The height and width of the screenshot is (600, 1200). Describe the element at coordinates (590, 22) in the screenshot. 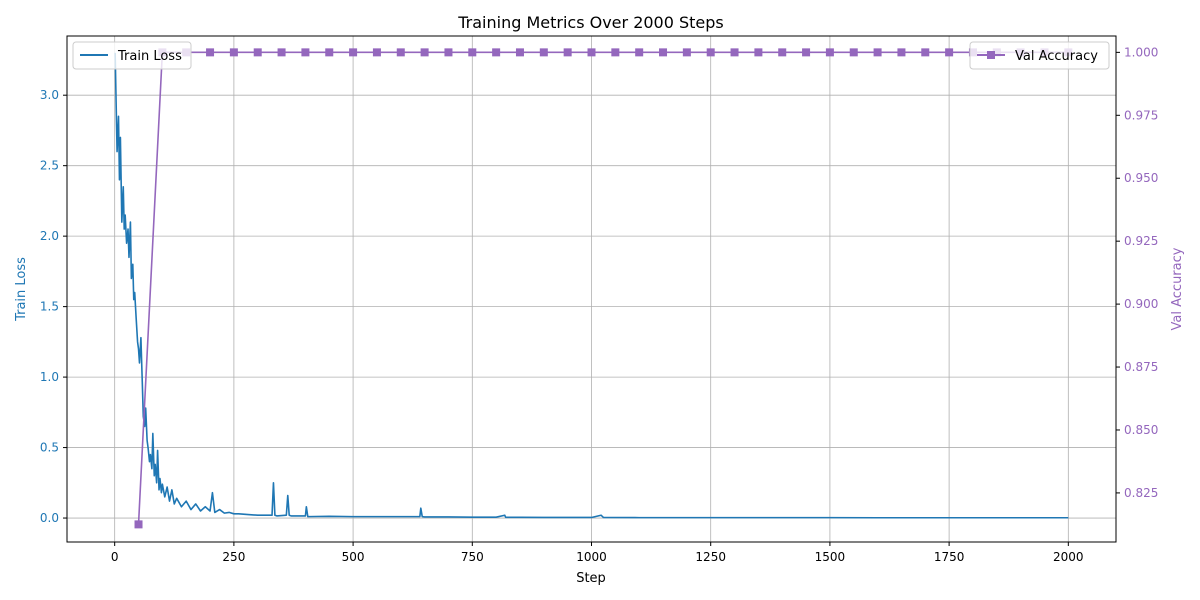

I see `chart-title: Training Metrics Over 2000 Steps` at that location.